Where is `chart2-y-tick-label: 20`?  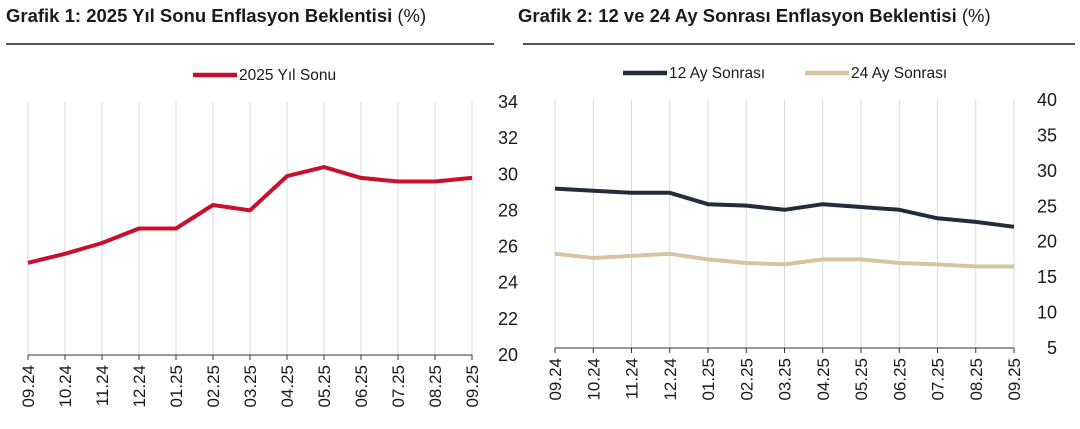 chart2-y-tick-label: 20 is located at coordinates (1047, 242).